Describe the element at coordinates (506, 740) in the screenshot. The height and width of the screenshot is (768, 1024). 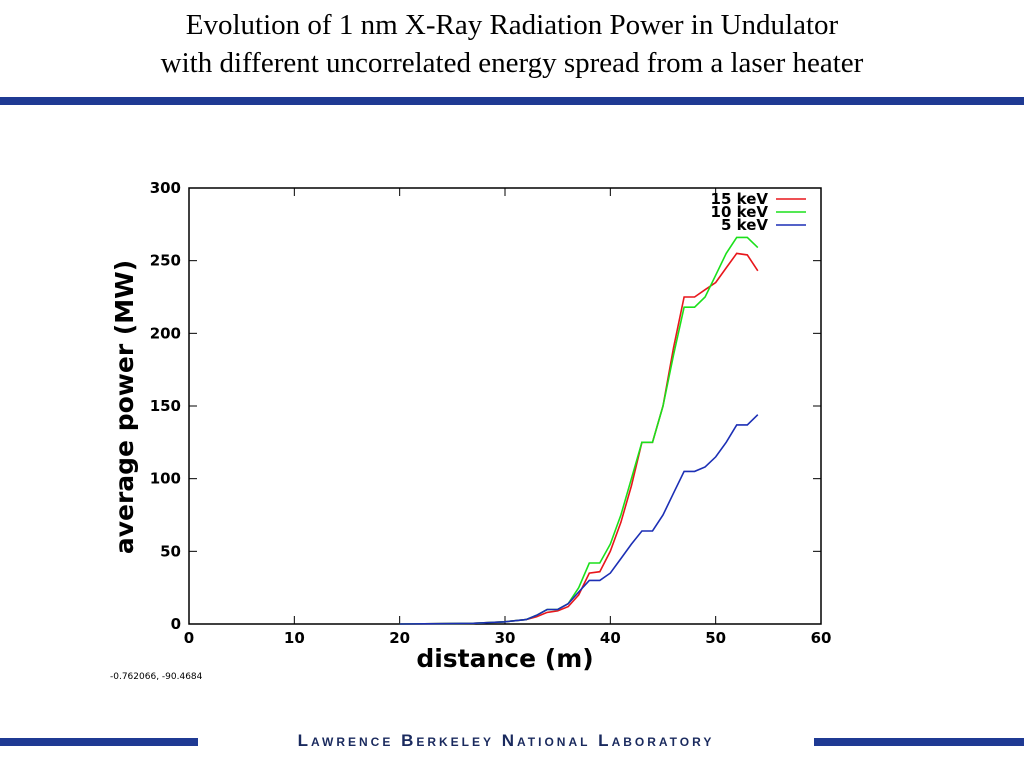
I see `lab-name-footer: Lawrence Berkeley National Laboratory` at that location.